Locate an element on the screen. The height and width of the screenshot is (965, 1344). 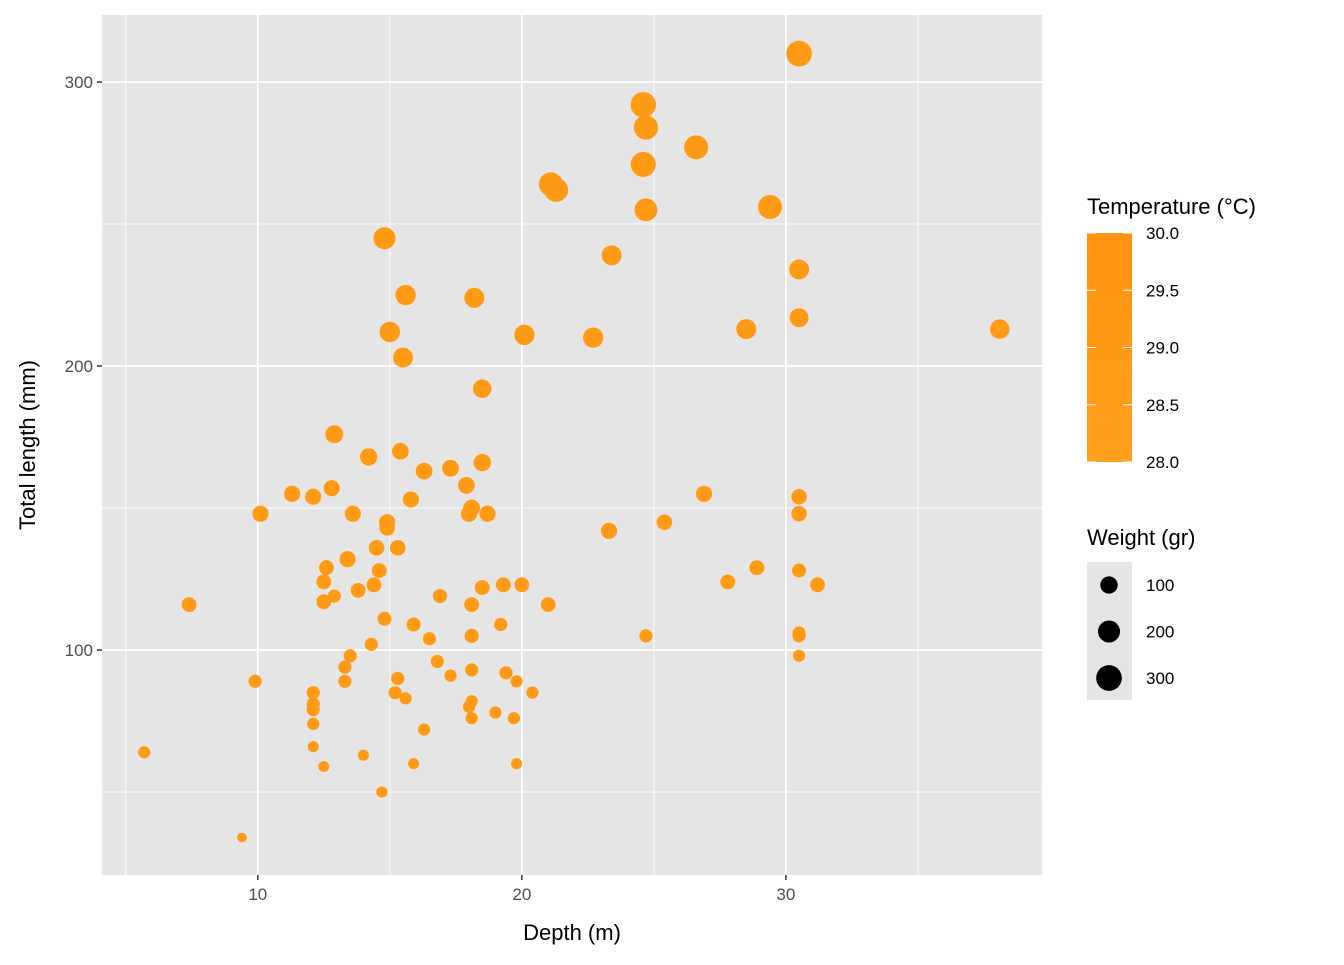
size-legend-title: Weight (gr) is located at coordinates (1141, 537).